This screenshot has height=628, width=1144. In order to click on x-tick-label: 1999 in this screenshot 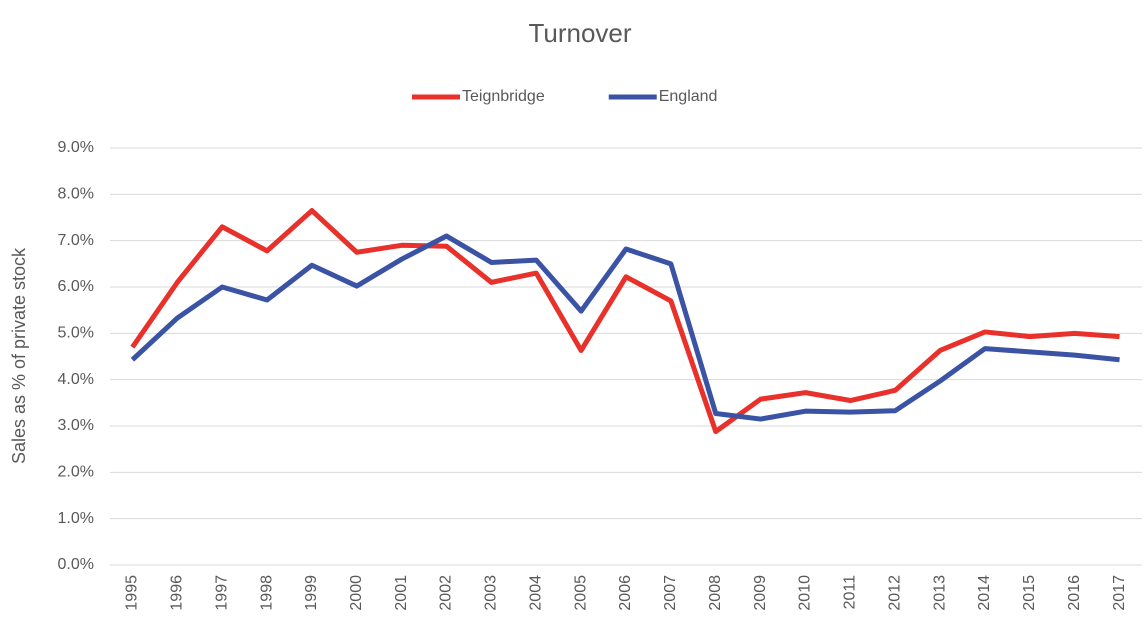, I will do `click(311, 593)`.